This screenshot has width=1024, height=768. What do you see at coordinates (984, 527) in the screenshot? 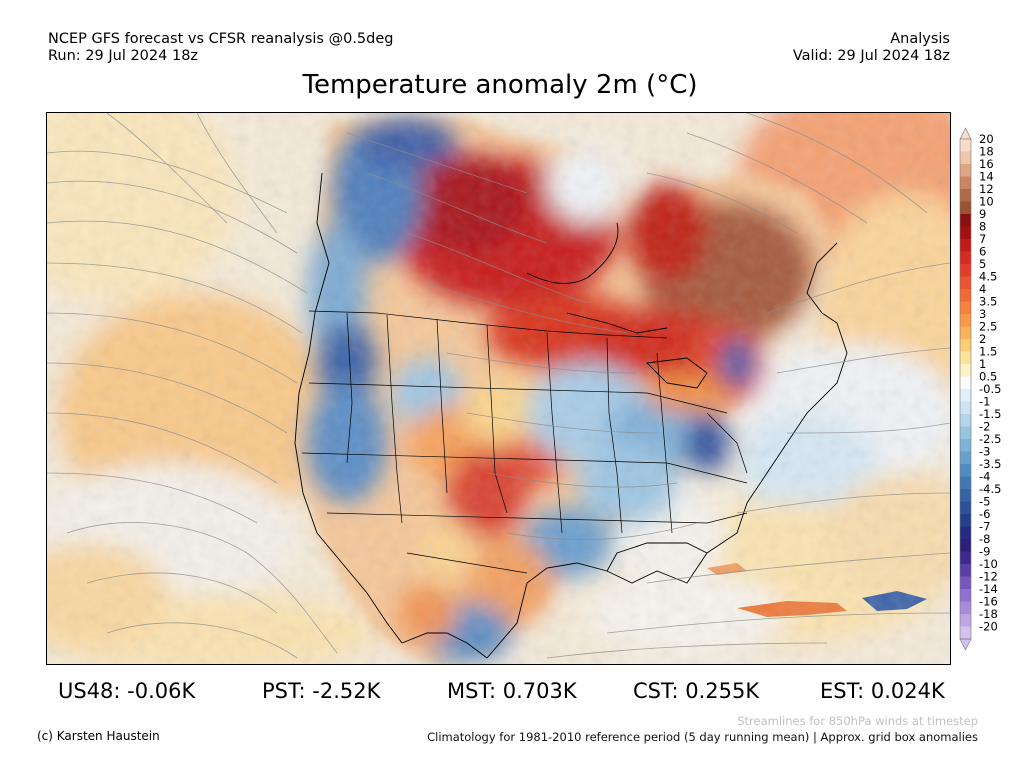
I see `colorbar-label: -7` at bounding box center [984, 527].